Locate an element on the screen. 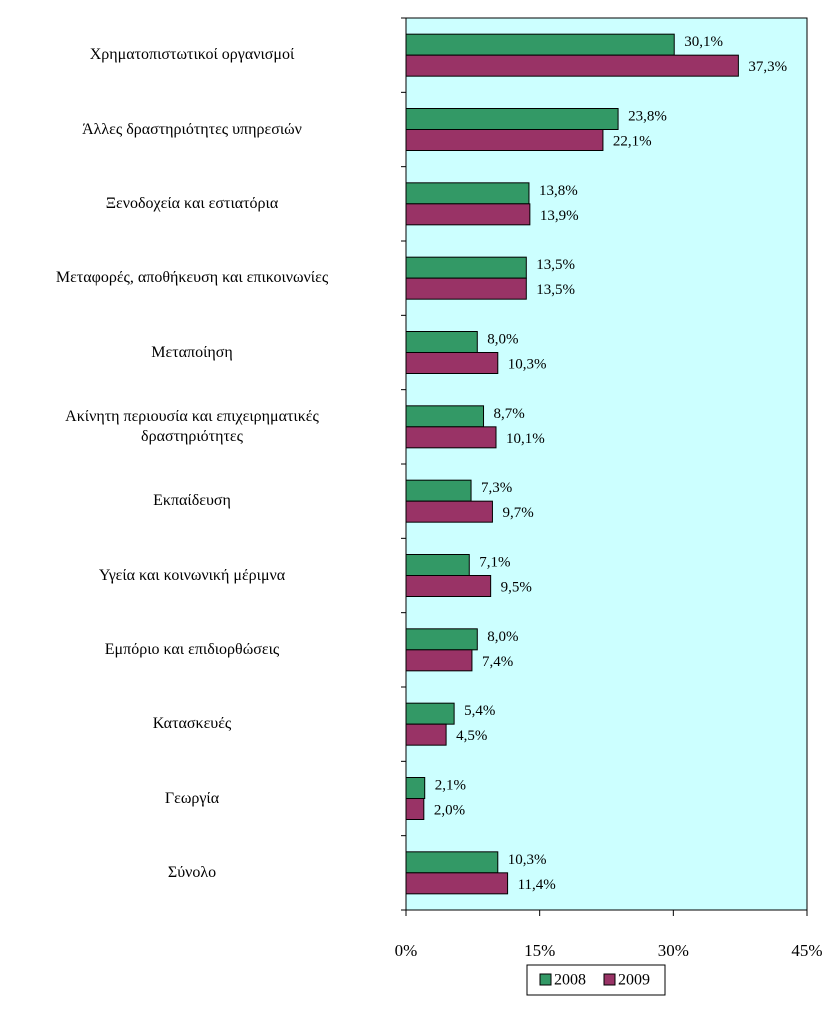 Image resolution: width=836 pixels, height=1021 pixels. data-label: 37,3% is located at coordinates (767, 67).